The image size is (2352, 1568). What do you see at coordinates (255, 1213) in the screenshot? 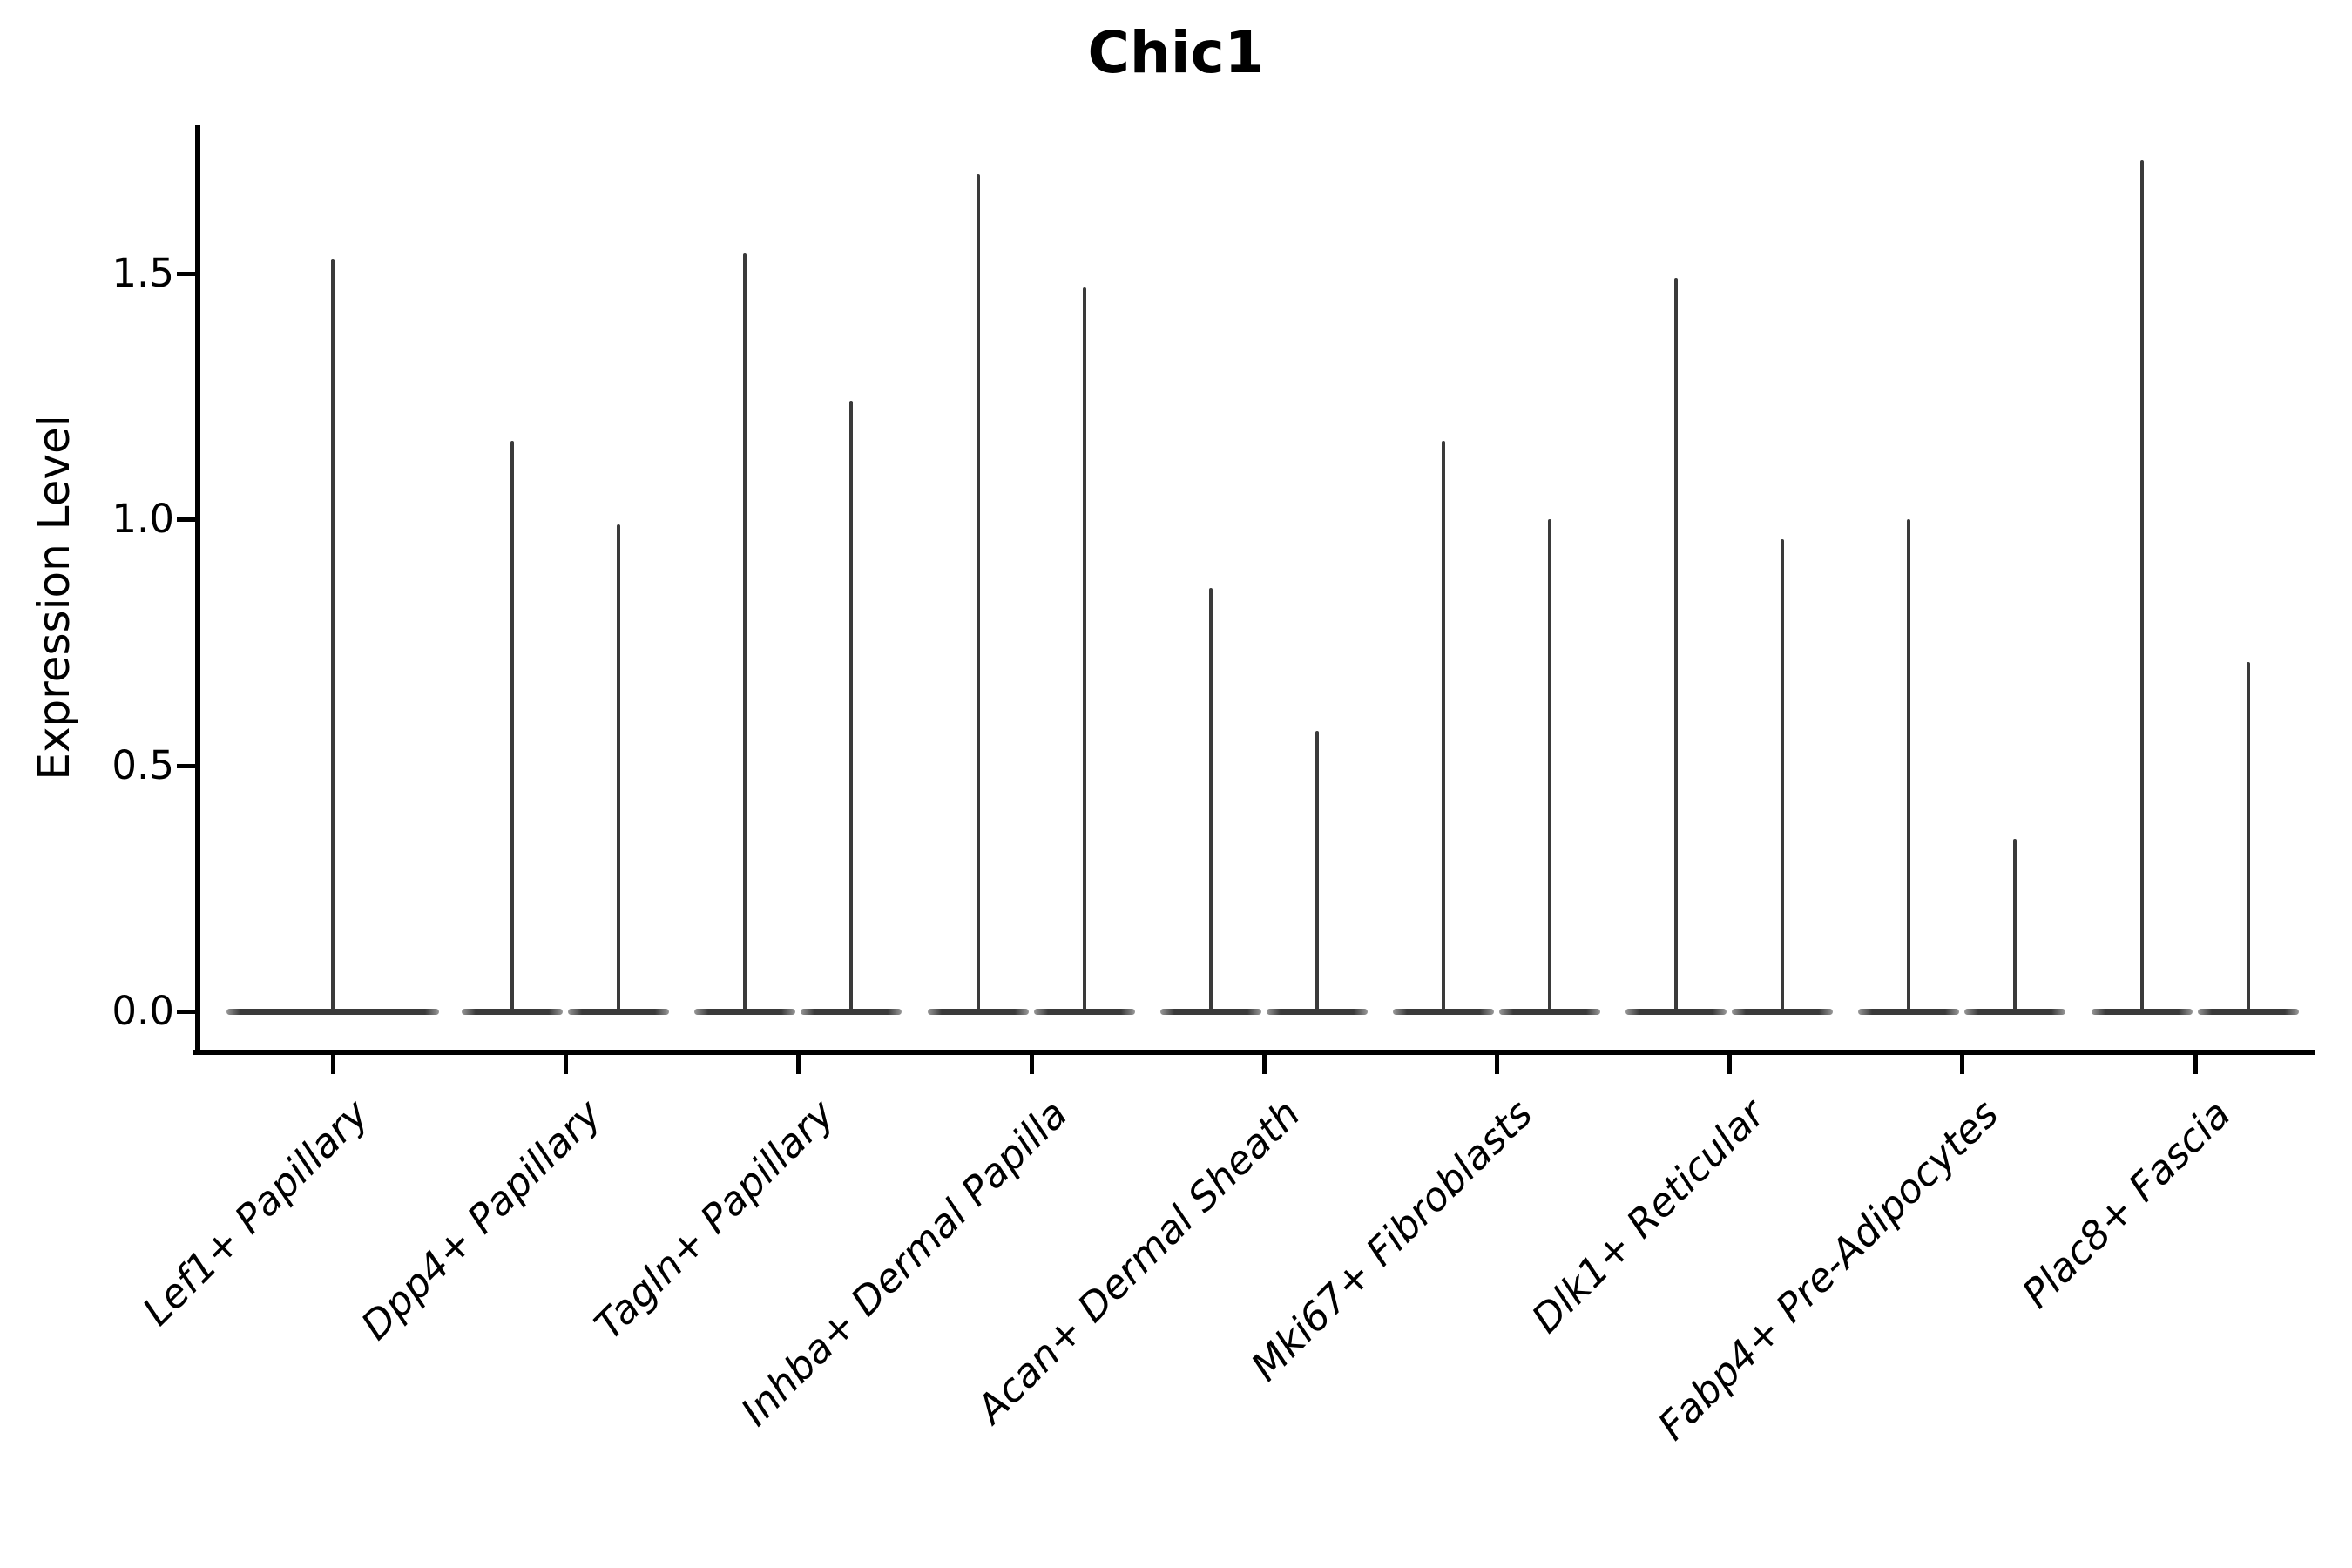
I see `x-tick-label: Lef1+ Papillary` at bounding box center [255, 1213].